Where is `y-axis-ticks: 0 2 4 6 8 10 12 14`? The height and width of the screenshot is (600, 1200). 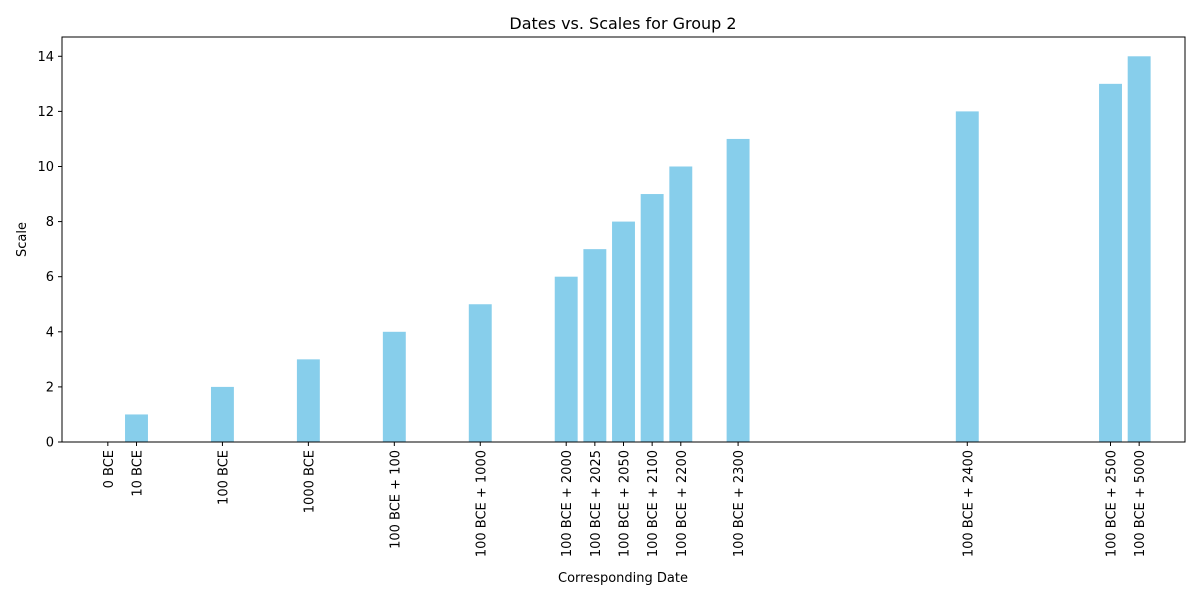 y-axis-ticks: 0 2 4 6 8 10 12 14 is located at coordinates (49, 250).